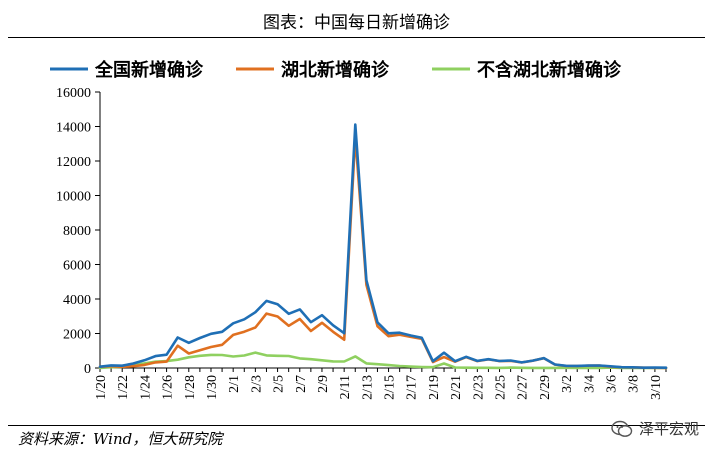 This screenshot has height=456, width=713. I want to click on x-tick-label: 2/17, so click(412, 387).